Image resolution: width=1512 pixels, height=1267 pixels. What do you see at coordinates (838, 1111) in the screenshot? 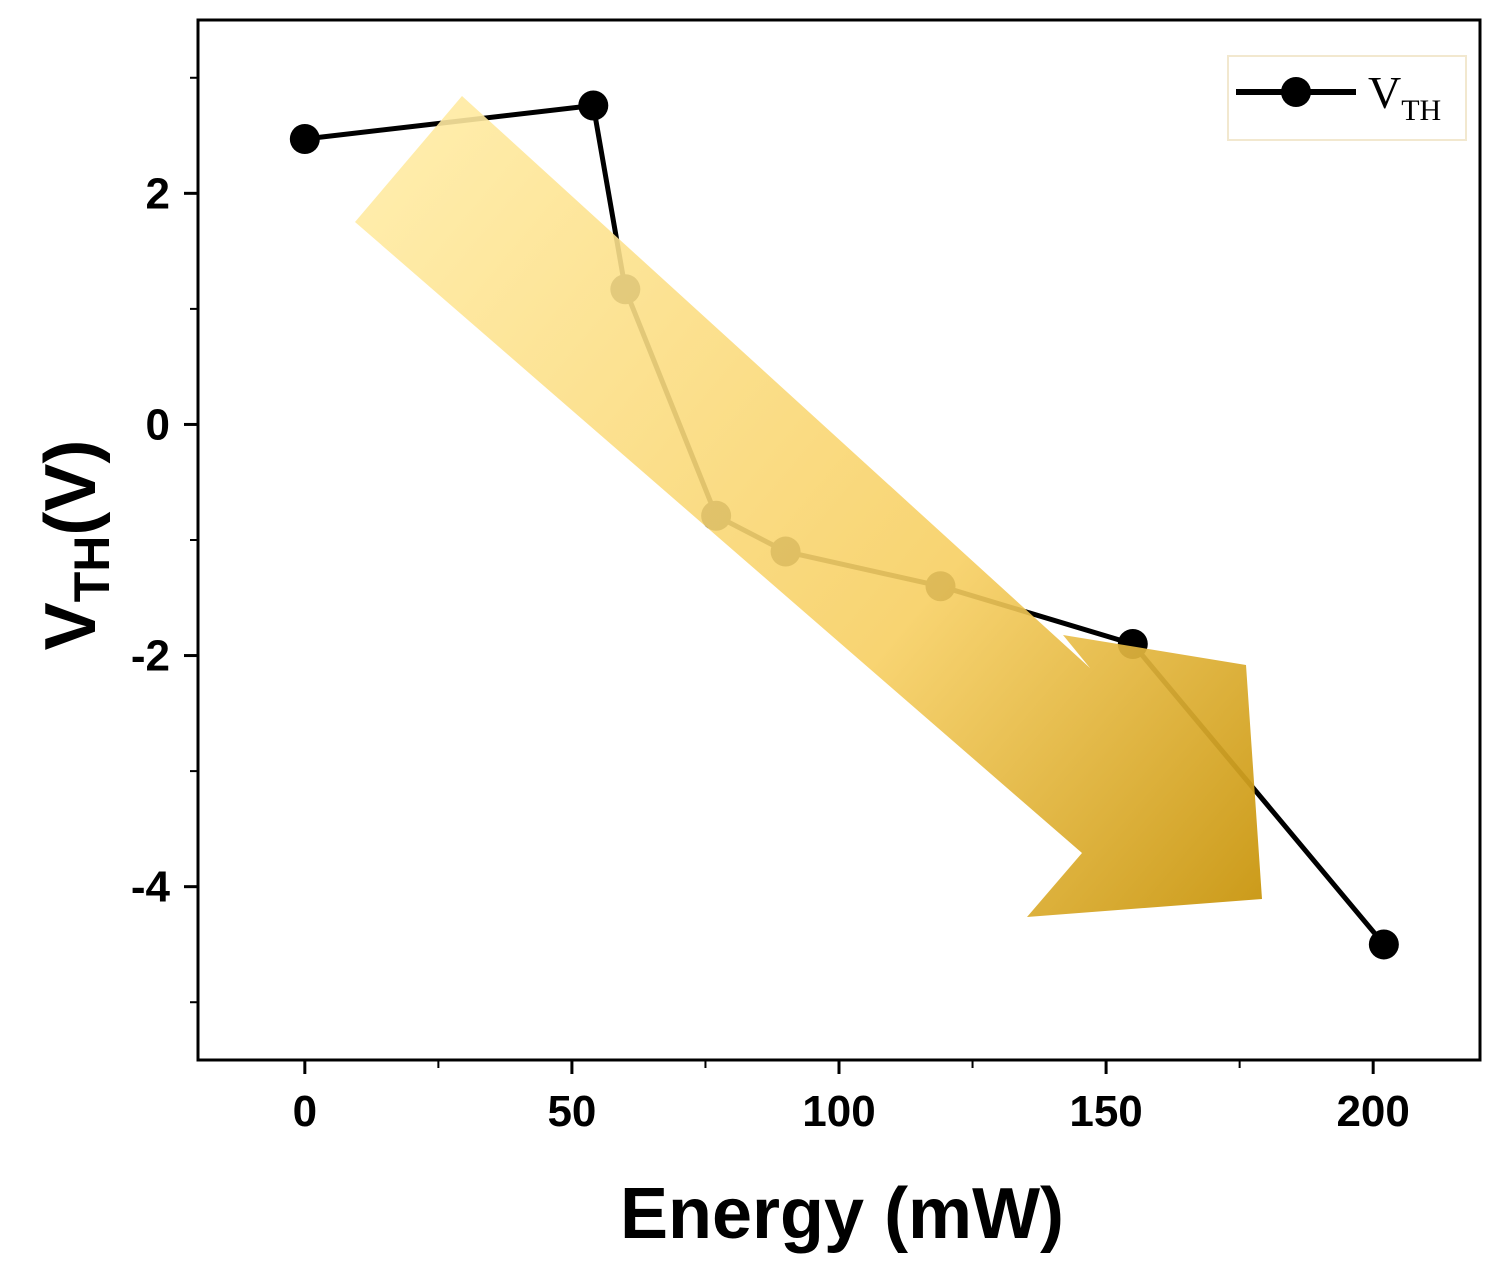
I see `x-tick-label: 100` at bounding box center [838, 1111].